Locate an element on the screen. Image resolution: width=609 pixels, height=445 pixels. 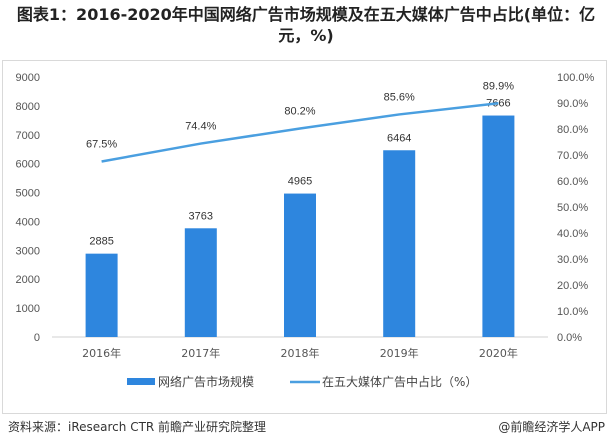
y-tick-label: 1000 is located at coordinates (28, 309).